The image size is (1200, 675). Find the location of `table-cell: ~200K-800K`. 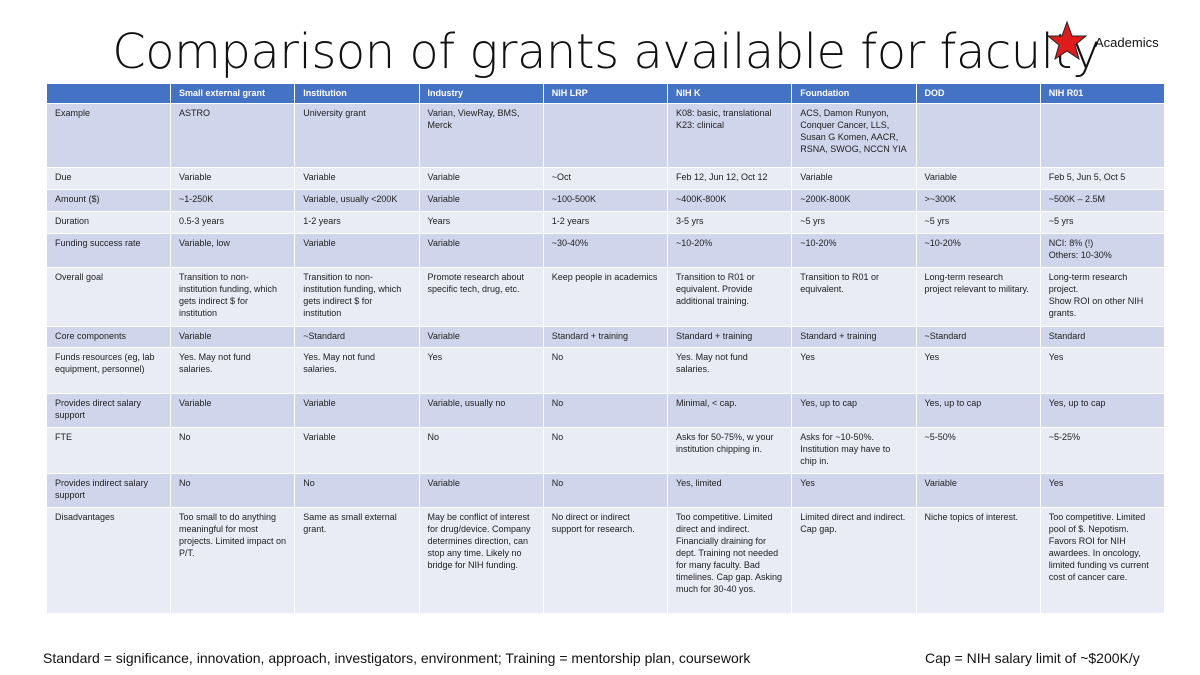

table-cell: ~200K-800K is located at coordinates (854, 200).